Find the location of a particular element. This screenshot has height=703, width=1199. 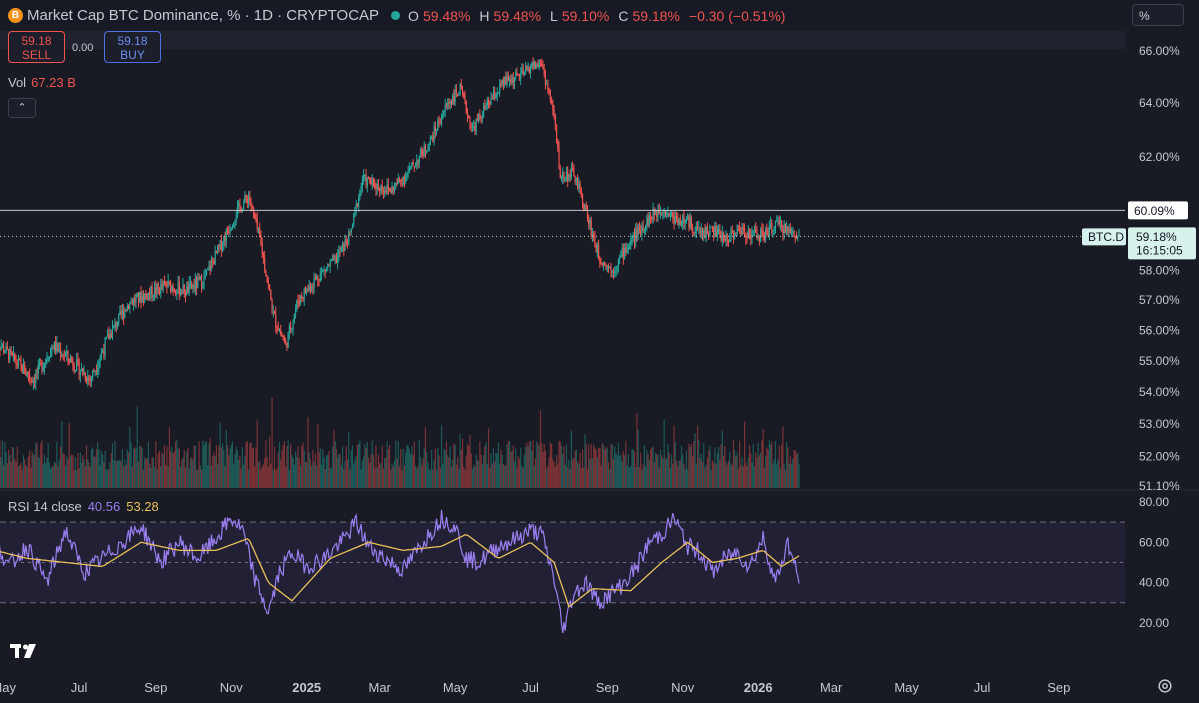

price-tick-label: 58.00% is located at coordinates (1159, 271).